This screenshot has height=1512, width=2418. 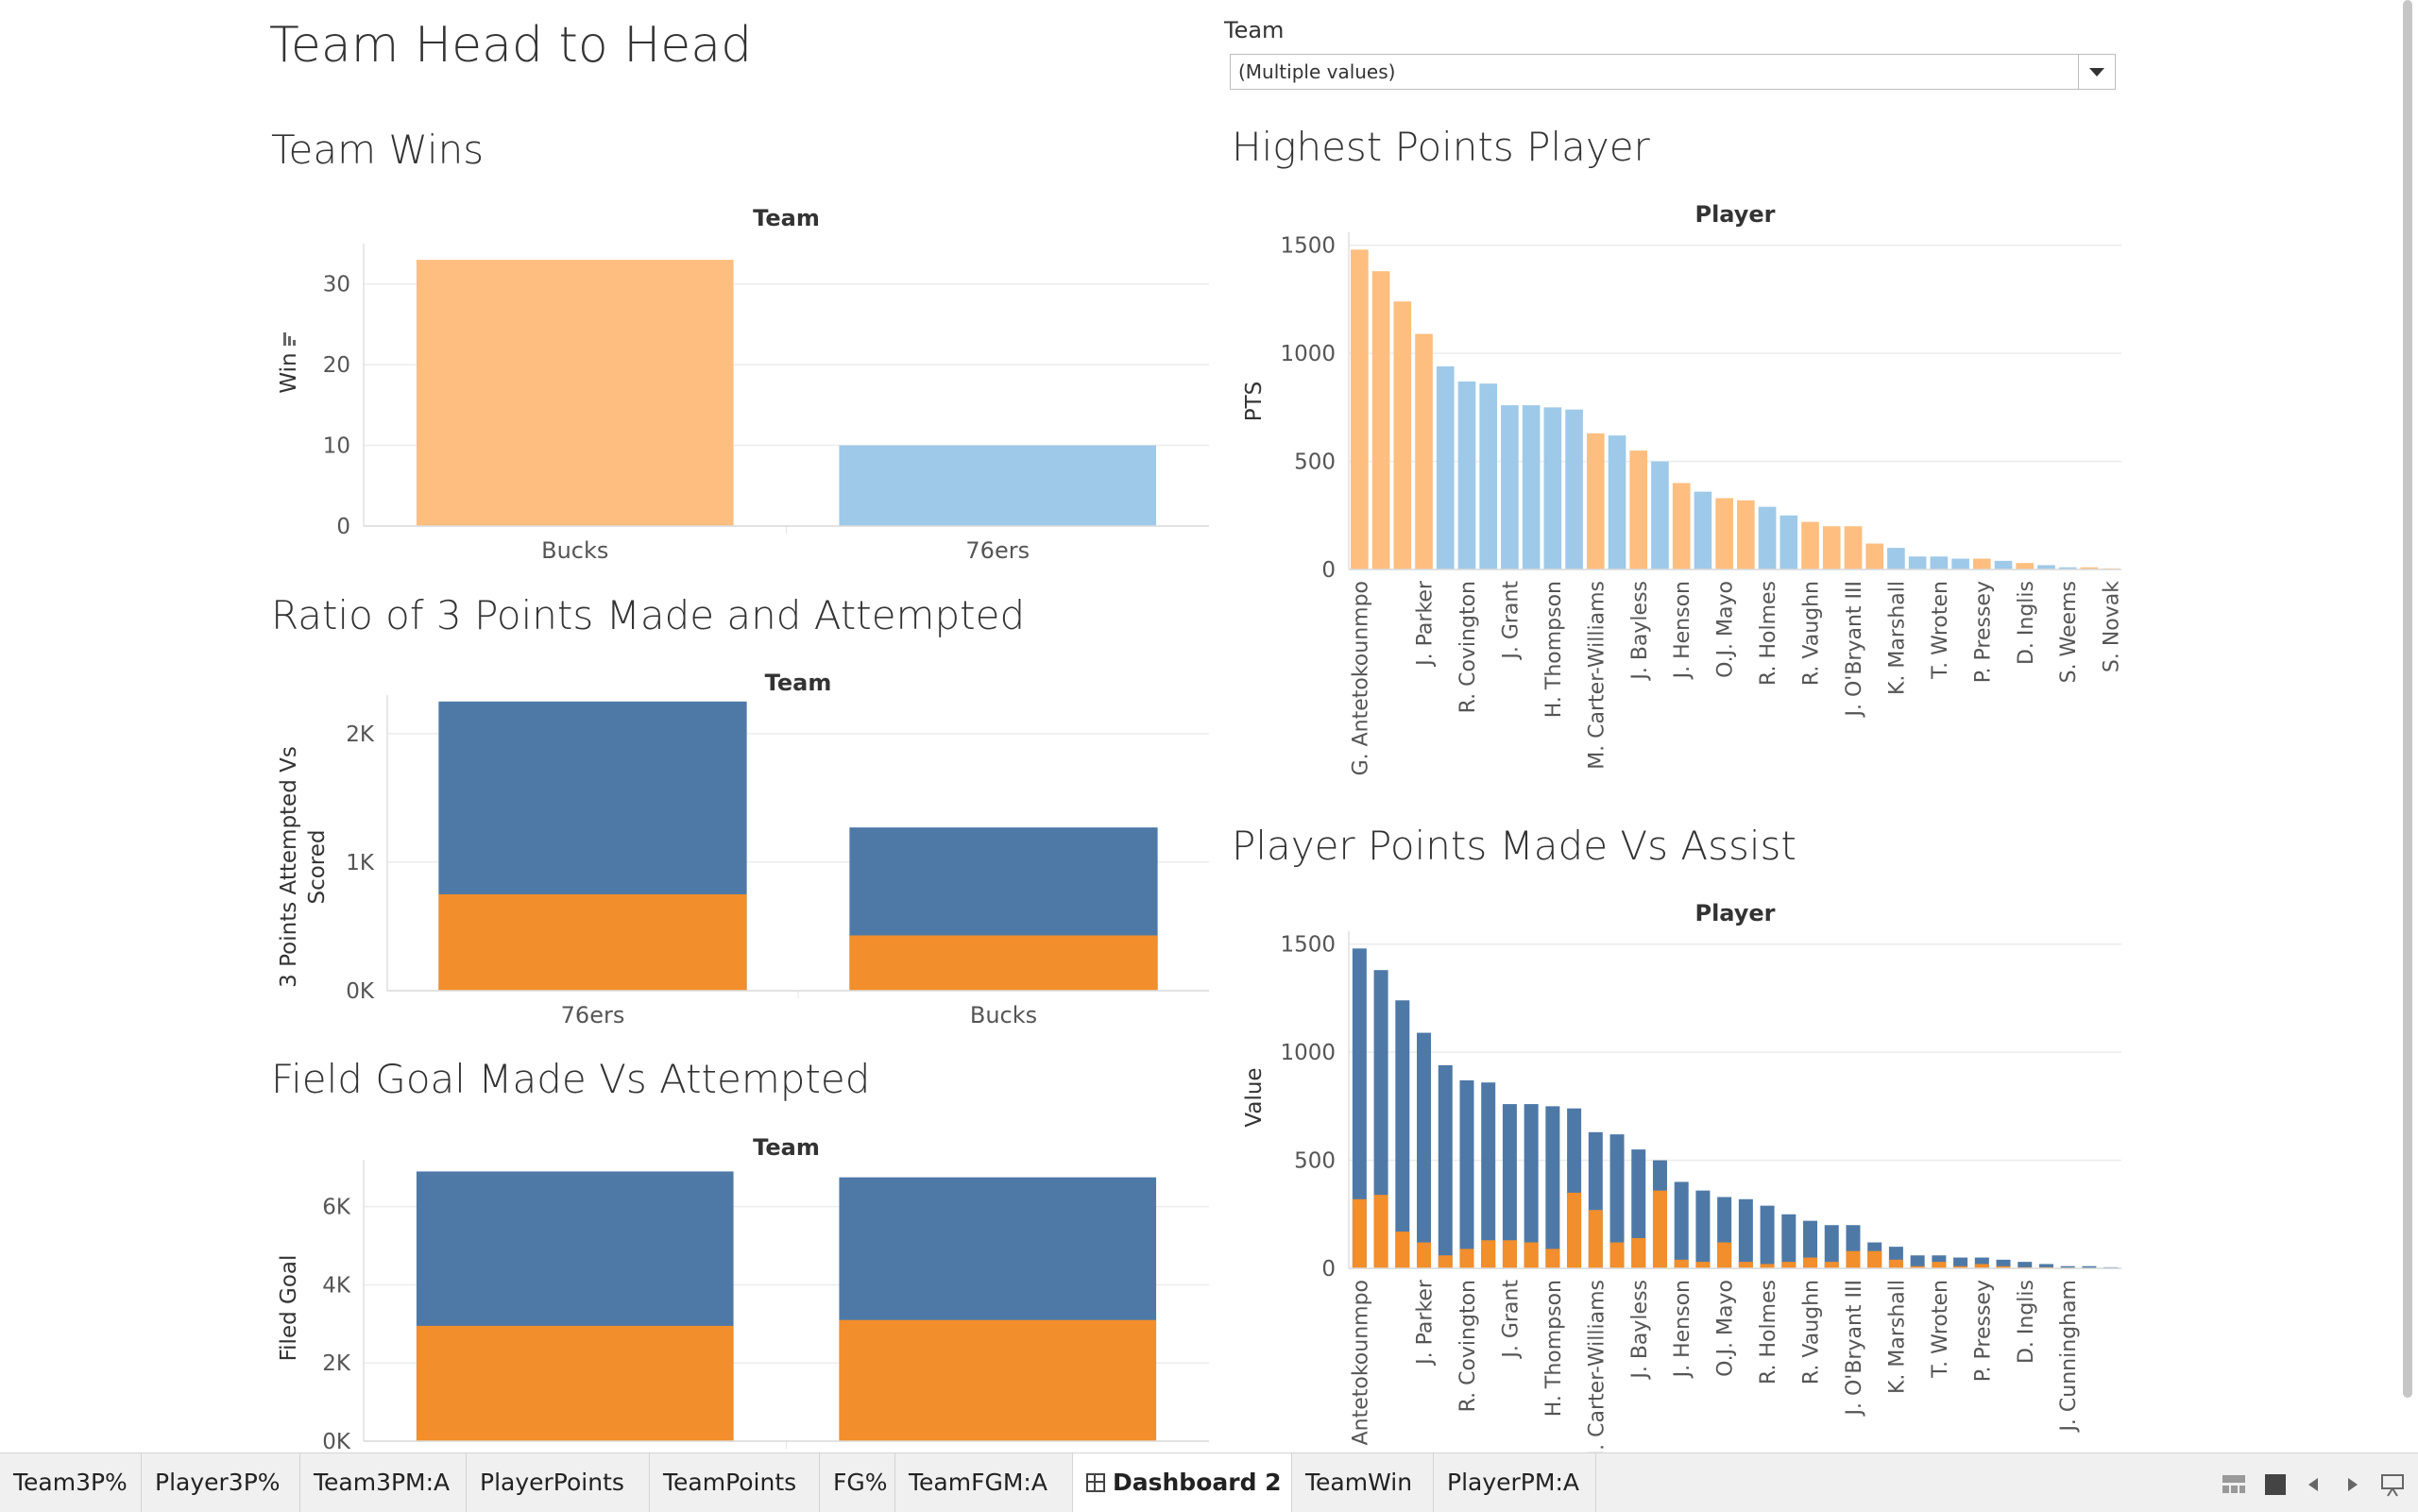 I want to click on dashboard-title: Team Head to Head, so click(x=511, y=46).